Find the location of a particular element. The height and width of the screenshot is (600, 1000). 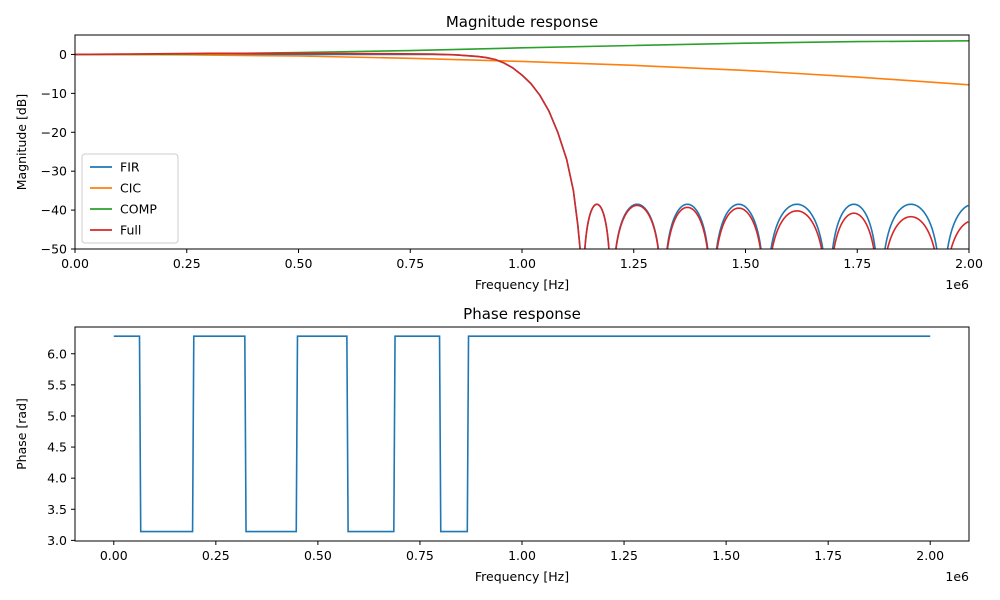

y-tick-label: −20 is located at coordinates (54, 132).